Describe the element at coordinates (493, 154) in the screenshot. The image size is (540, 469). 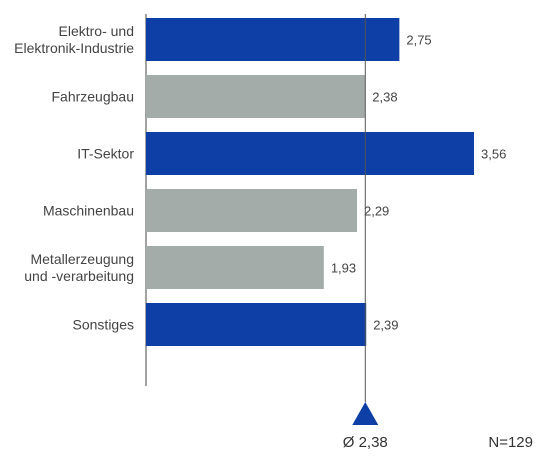
I see `bar-value-label: 3,56` at that location.